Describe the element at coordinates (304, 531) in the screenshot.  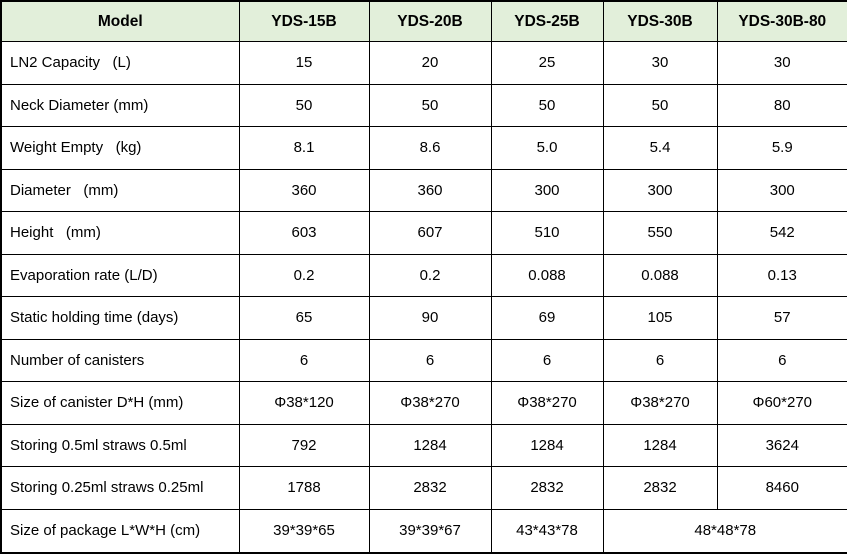
I see `cell: 39*39*65` at that location.